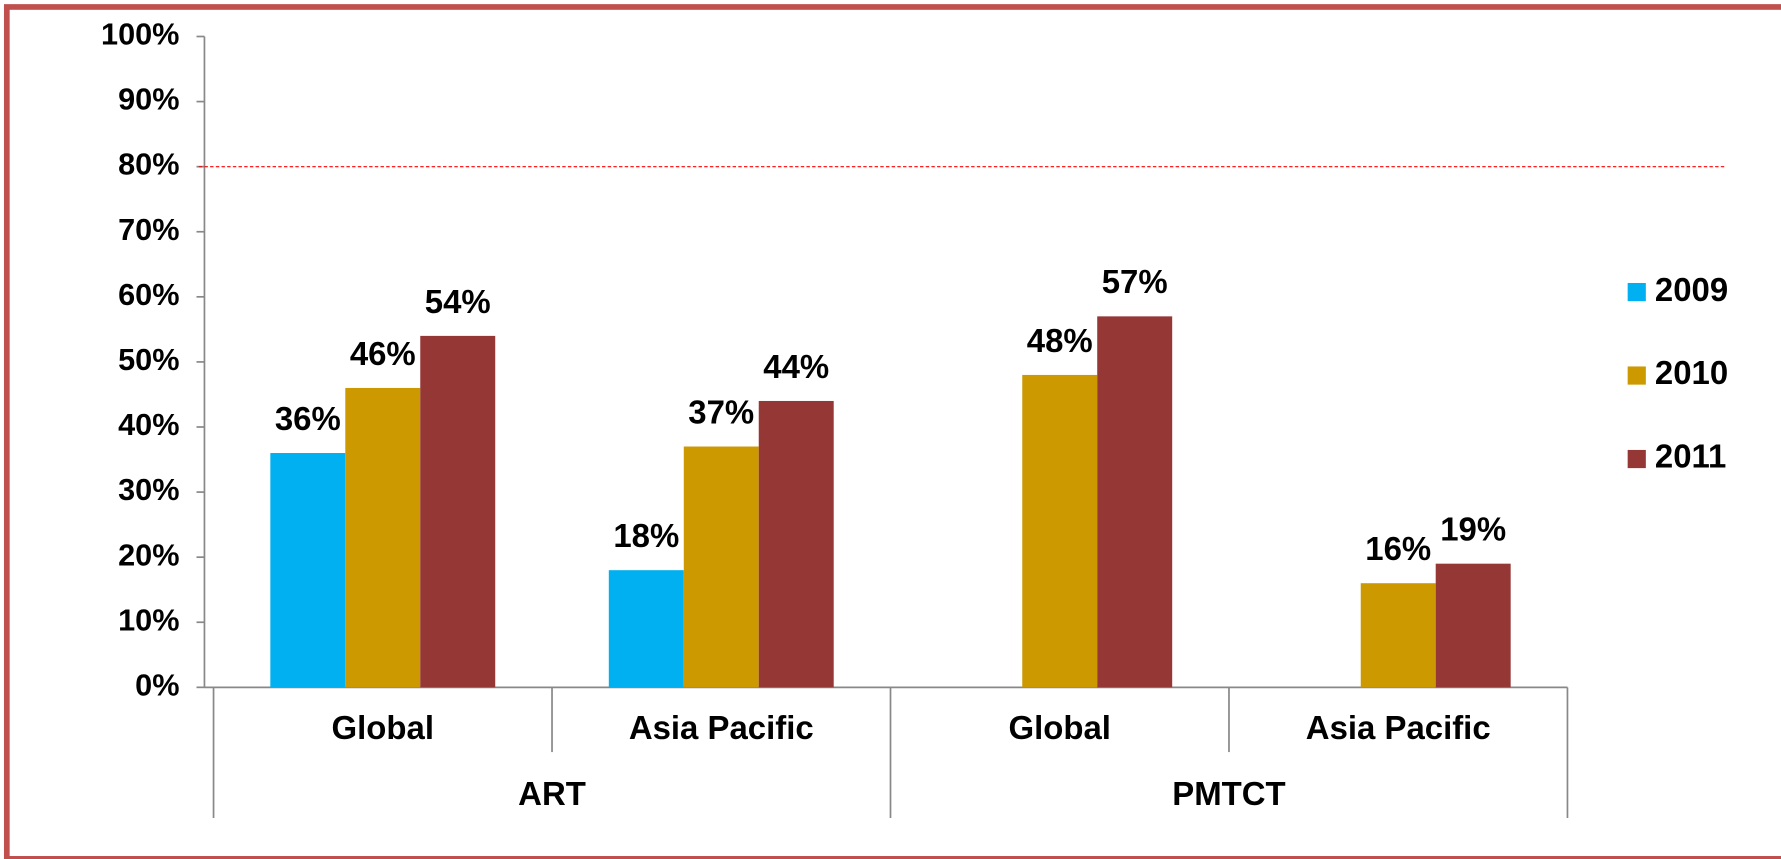  Describe the element at coordinates (552, 793) in the screenshot. I see `group-label: ART` at that location.